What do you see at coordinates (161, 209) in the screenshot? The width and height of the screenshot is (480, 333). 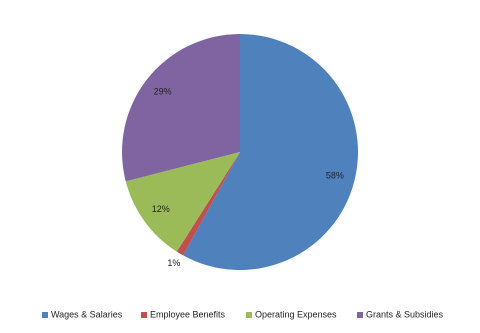 I see `data-label: 12%` at bounding box center [161, 209].